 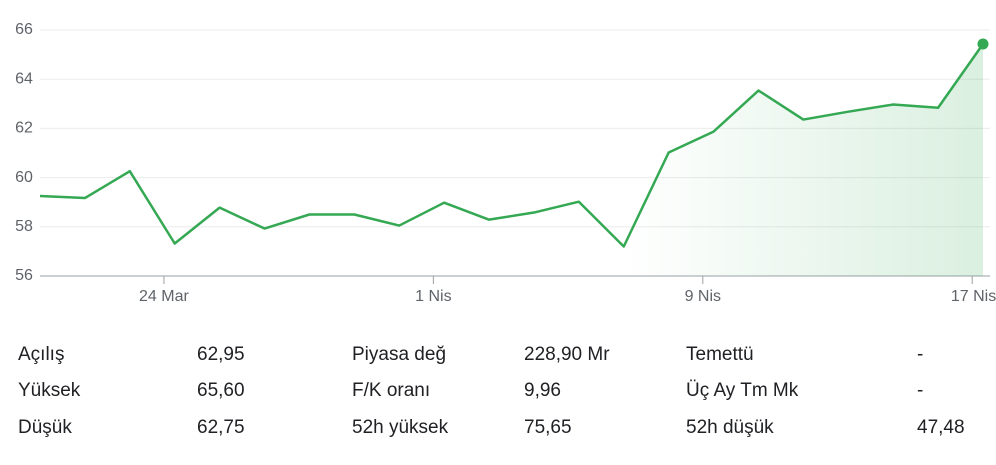 What do you see at coordinates (221, 427) in the screenshot?
I see `stat-value: 62,75` at bounding box center [221, 427].